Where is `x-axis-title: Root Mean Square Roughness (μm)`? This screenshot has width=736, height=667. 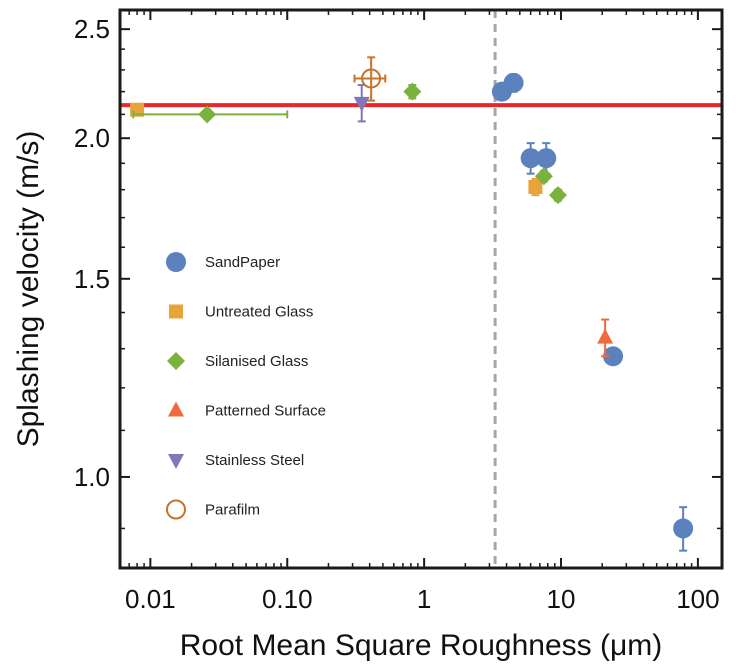
x-axis-title: Root Mean Square Roughness (μm) is located at coordinates (421, 645).